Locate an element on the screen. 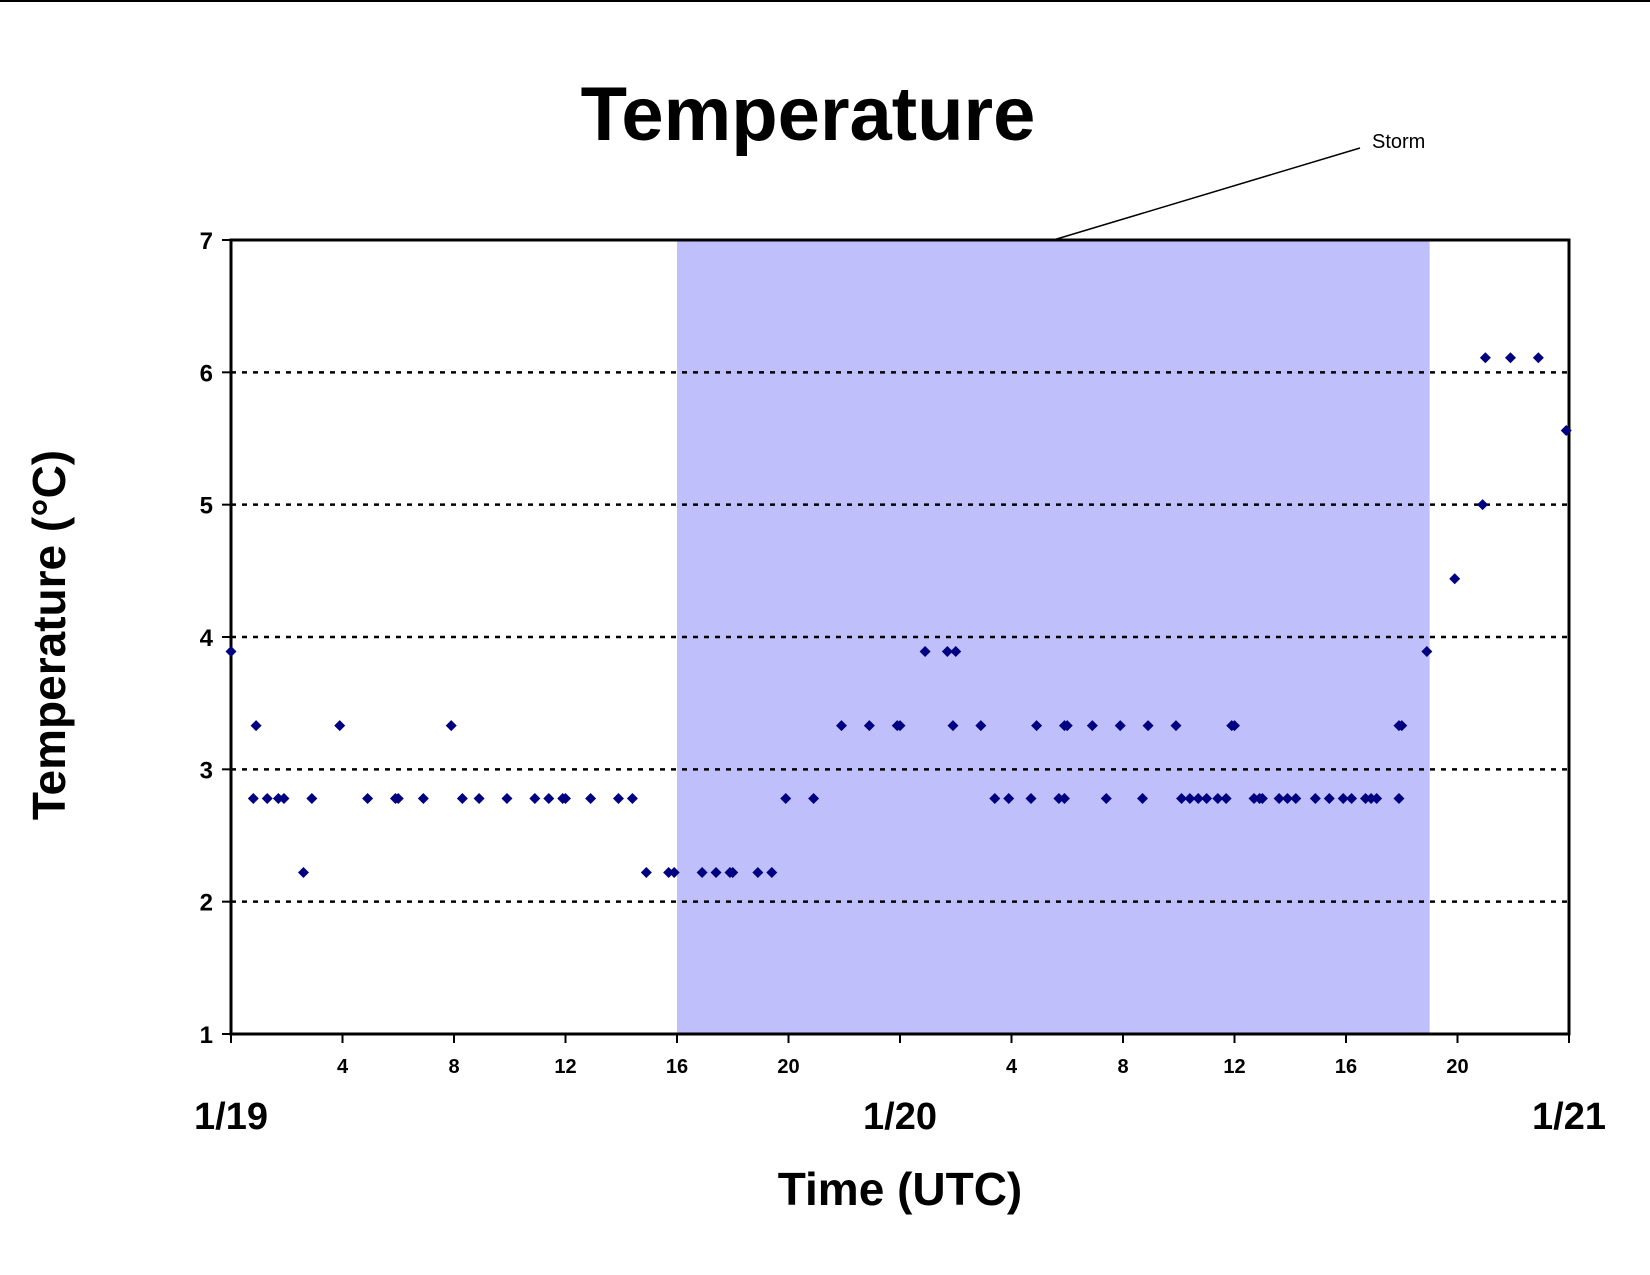 This screenshot has height=1275, width=1650. storm-annotation-leader is located at coordinates (1207, 194).